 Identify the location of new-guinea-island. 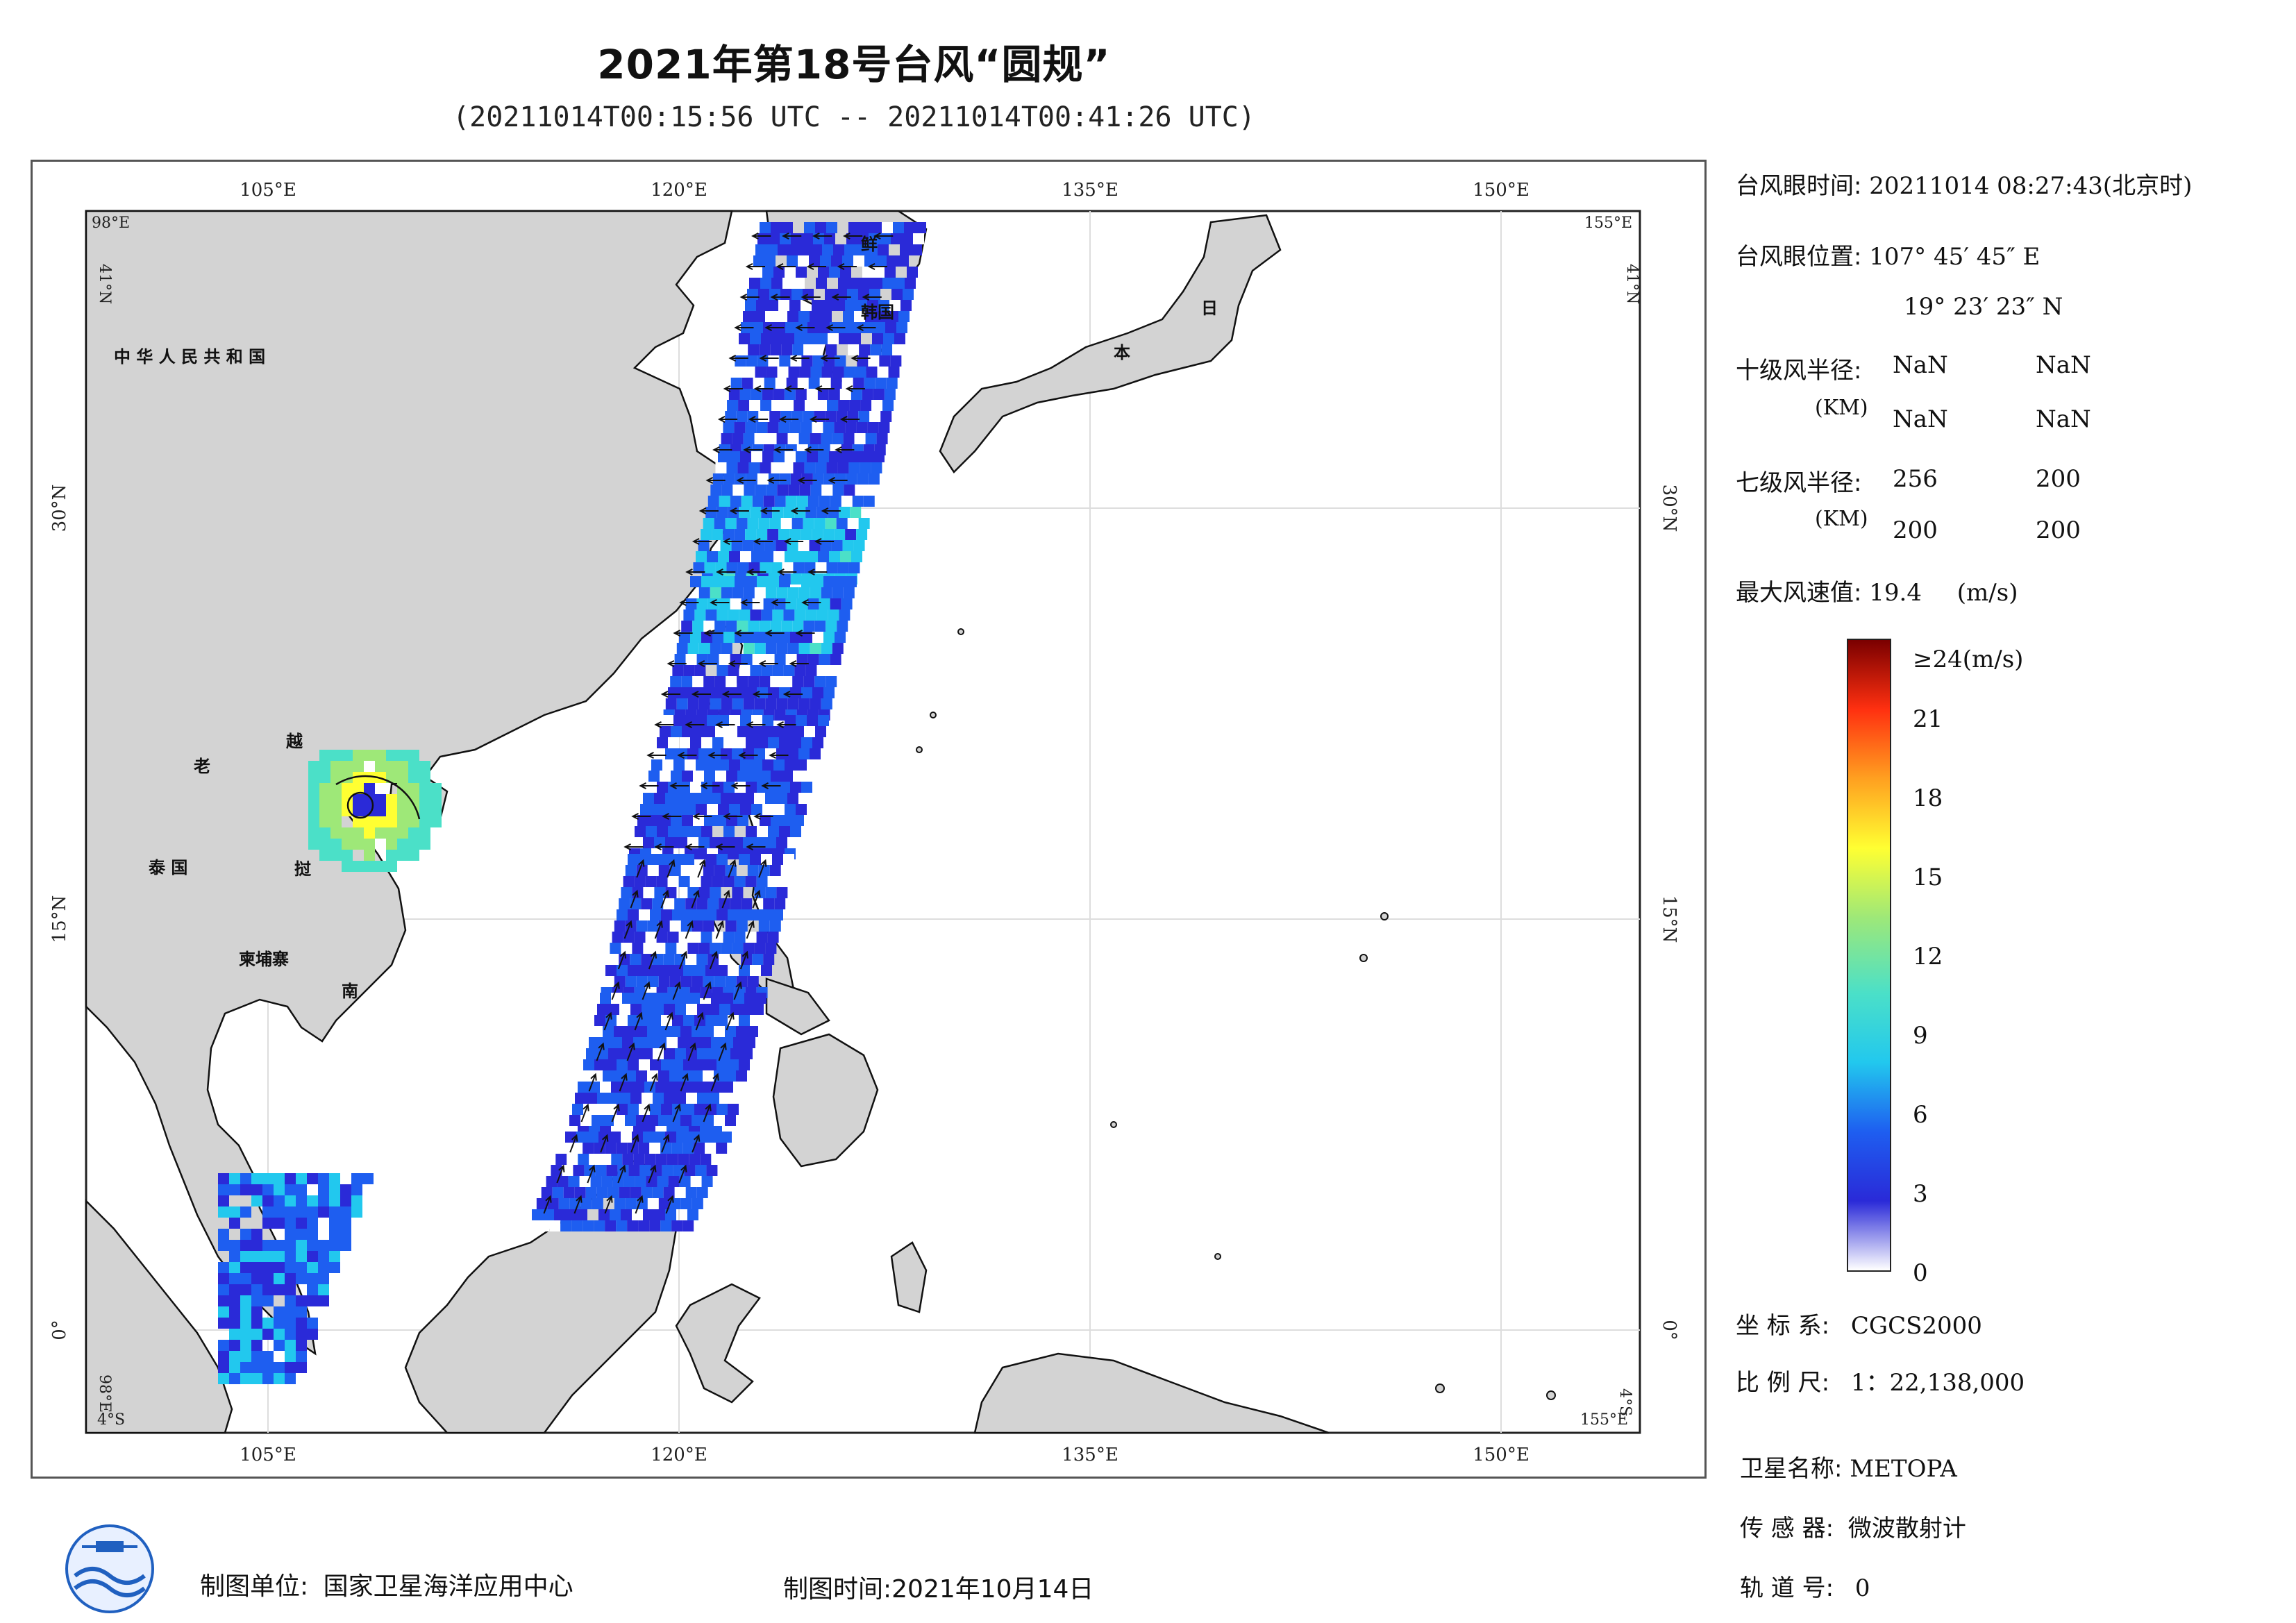
(1151, 1393).